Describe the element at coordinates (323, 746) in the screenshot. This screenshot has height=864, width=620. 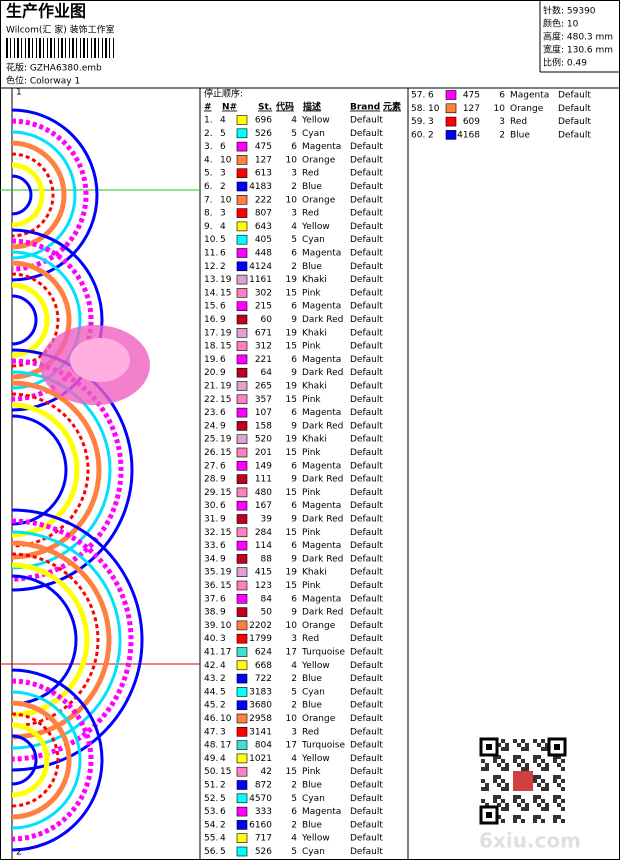
I see `description: Turquoise` at that location.